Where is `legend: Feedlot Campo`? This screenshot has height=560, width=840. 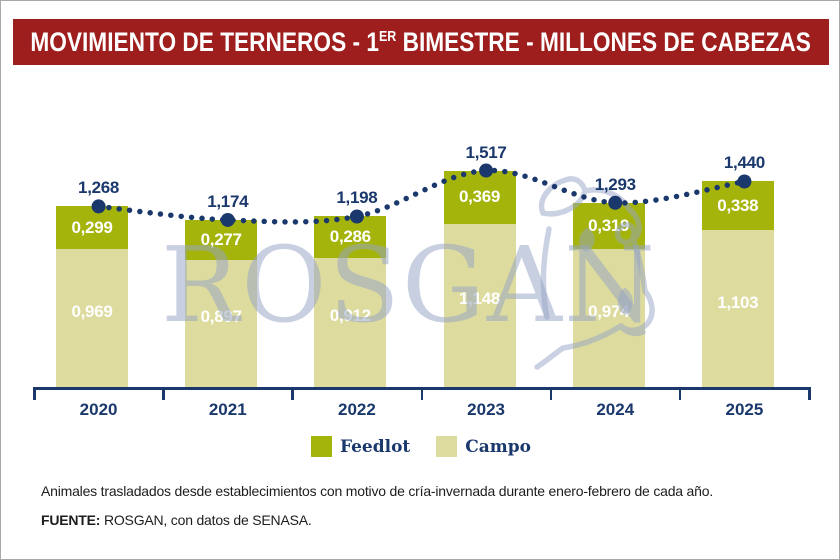 legend: Feedlot Campo is located at coordinates (420, 446).